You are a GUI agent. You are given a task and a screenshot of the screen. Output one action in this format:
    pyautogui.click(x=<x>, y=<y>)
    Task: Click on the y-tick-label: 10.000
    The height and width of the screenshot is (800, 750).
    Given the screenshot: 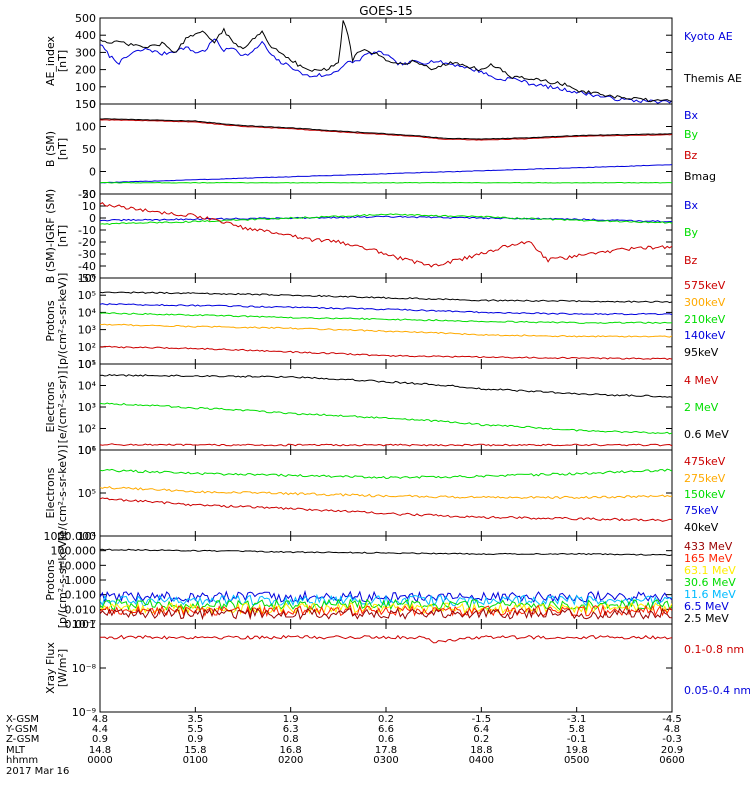 What is the action you would take?
    pyautogui.click(x=77, y=565)
    